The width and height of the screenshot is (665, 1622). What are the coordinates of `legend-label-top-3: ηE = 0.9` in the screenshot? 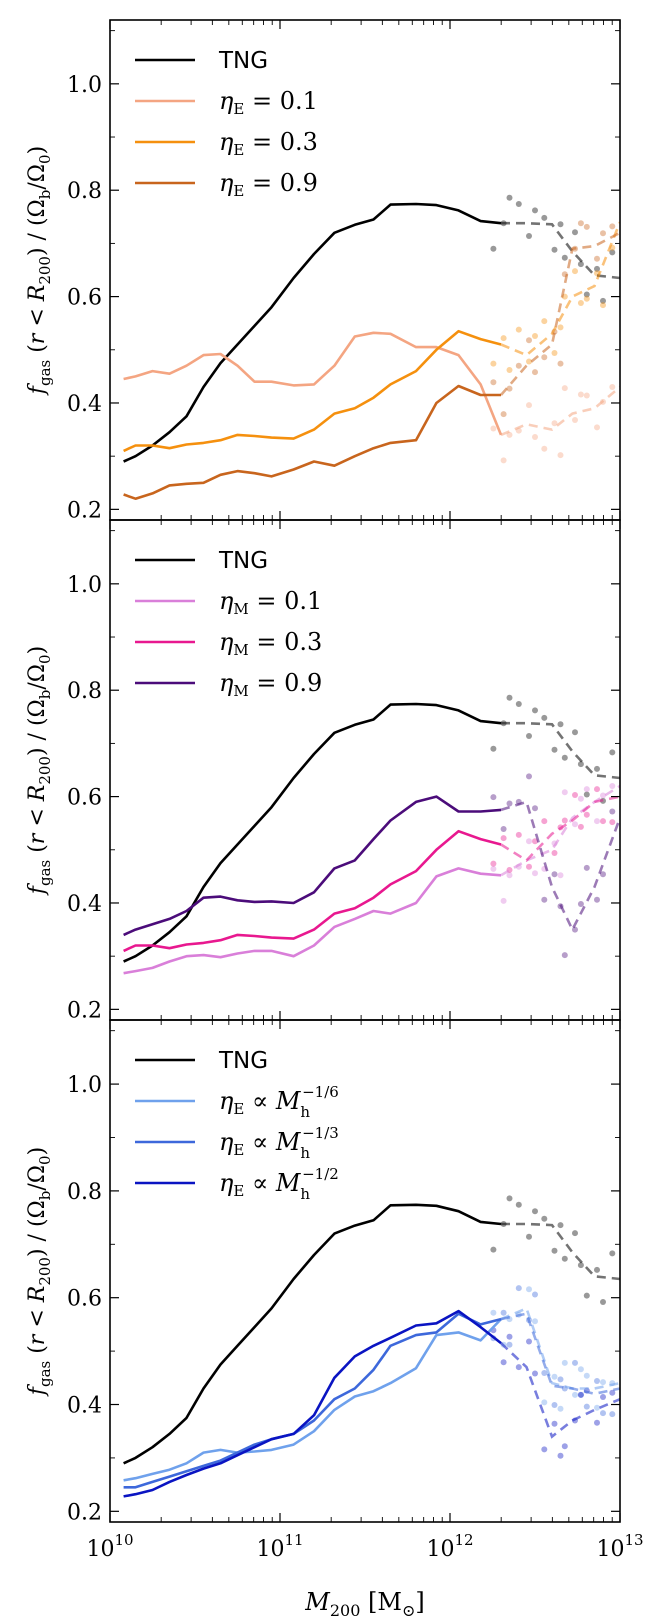 It's located at (268, 184).